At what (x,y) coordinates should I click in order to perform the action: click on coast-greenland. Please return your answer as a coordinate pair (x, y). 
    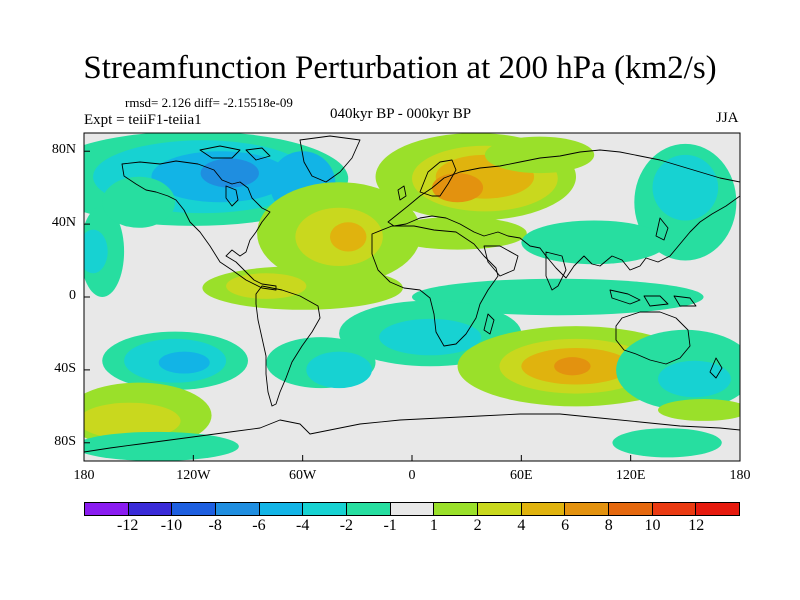
    Looking at the image, I should click on (330, 159).